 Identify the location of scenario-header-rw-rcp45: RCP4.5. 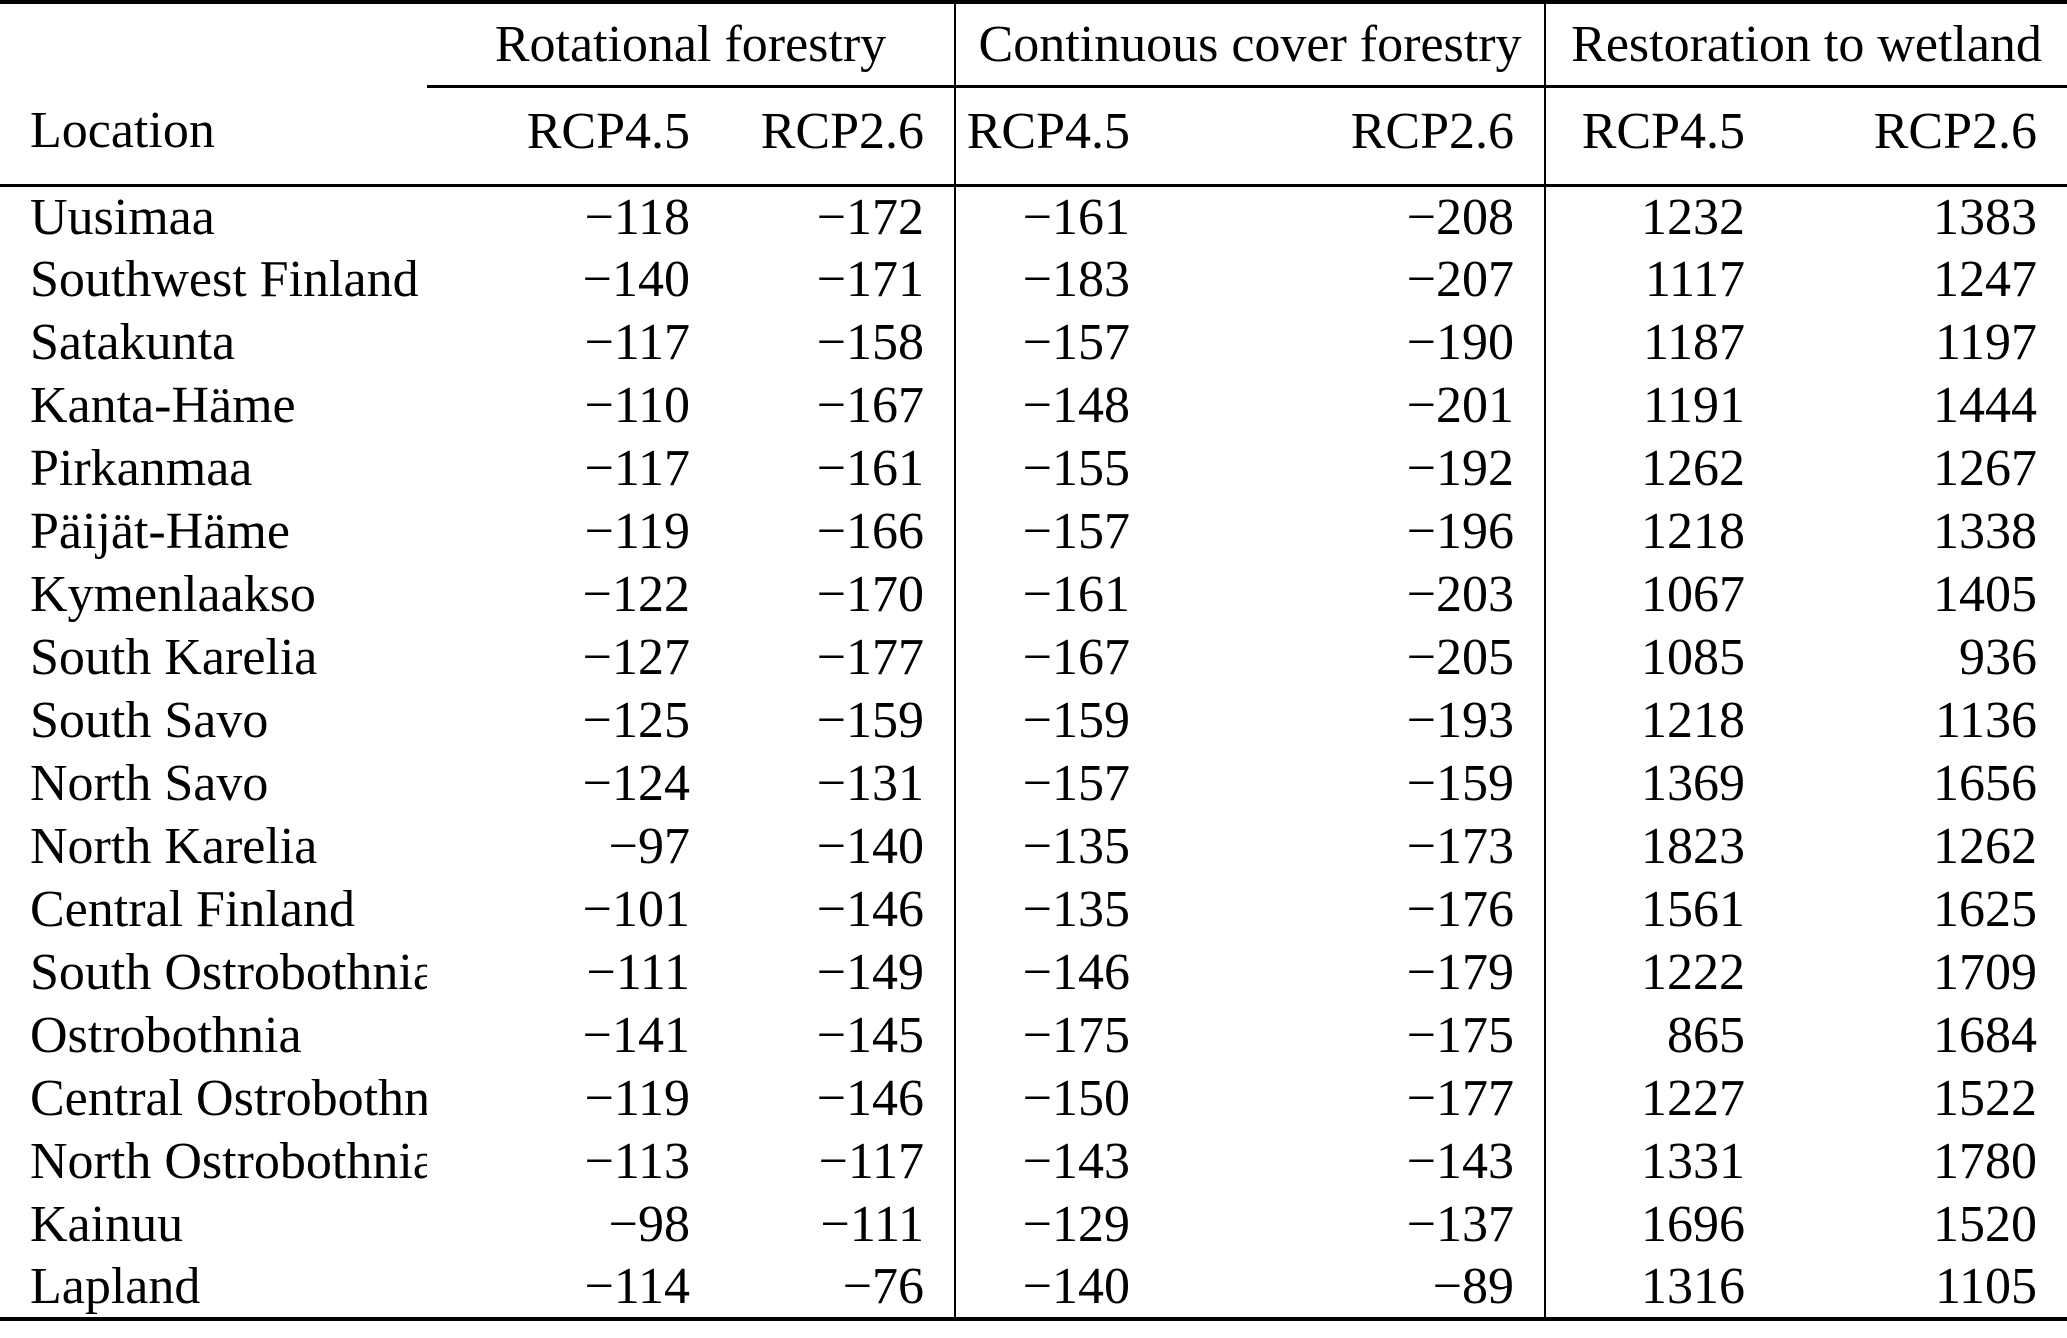
(1660, 136).